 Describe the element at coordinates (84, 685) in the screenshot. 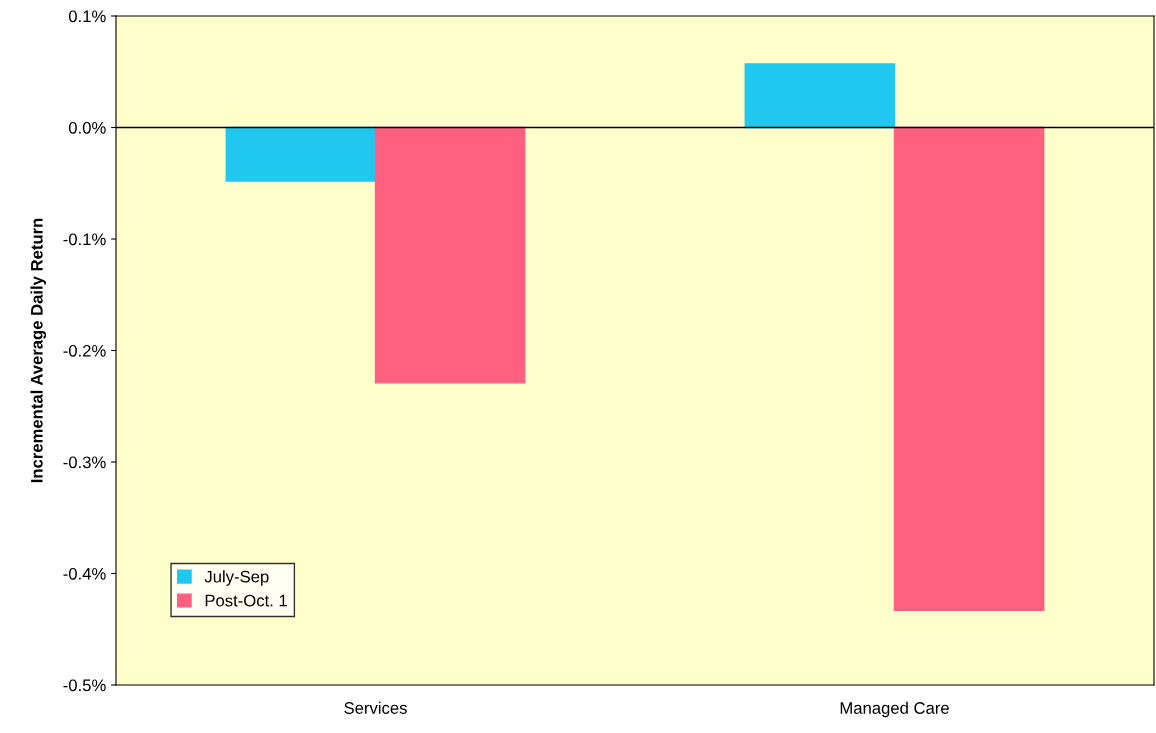

I see `y-tick-label: -0.5%` at that location.